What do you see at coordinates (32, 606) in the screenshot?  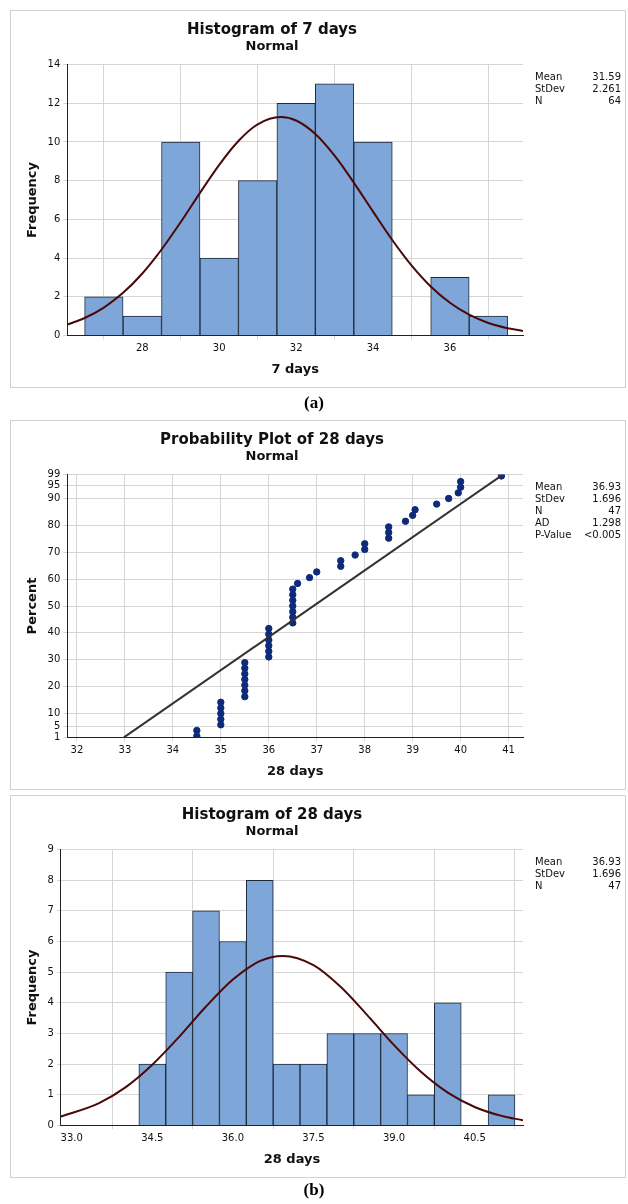 I see `y-axis-title: Percent` at bounding box center [32, 606].